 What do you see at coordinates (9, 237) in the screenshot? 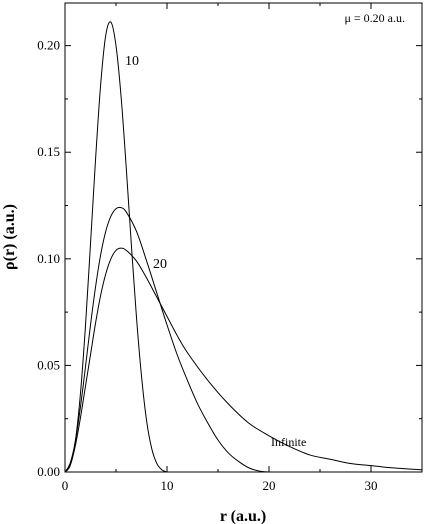
I see `y-axis-title: ρ(r) (a.u.)` at bounding box center [9, 237].